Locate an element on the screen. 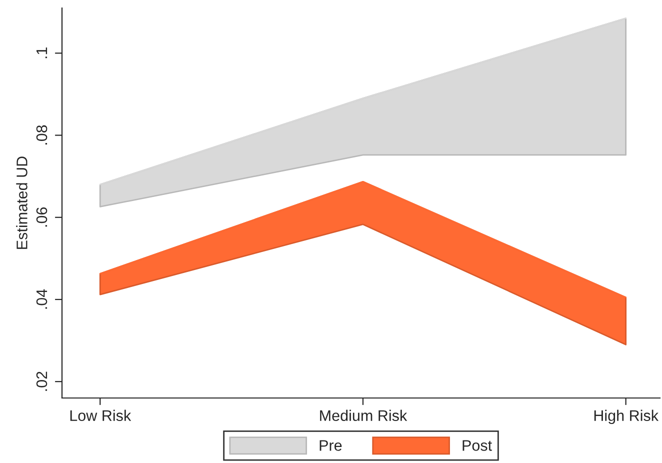  x-tick-label: High Risk is located at coordinates (626, 417).